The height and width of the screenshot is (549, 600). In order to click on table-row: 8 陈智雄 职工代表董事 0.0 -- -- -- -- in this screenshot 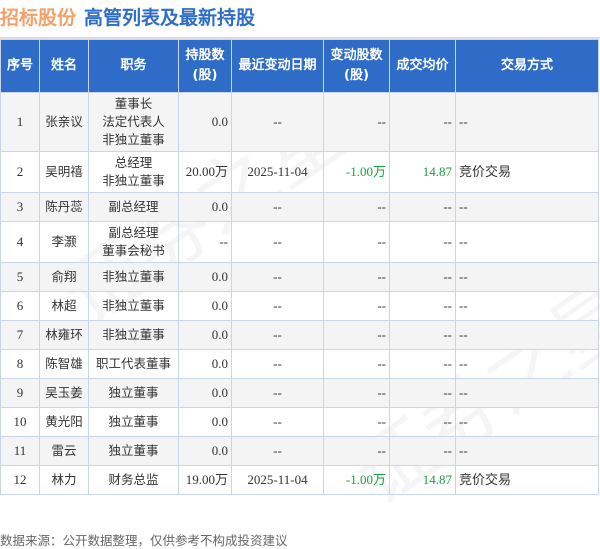, I will do `click(299, 364)`.